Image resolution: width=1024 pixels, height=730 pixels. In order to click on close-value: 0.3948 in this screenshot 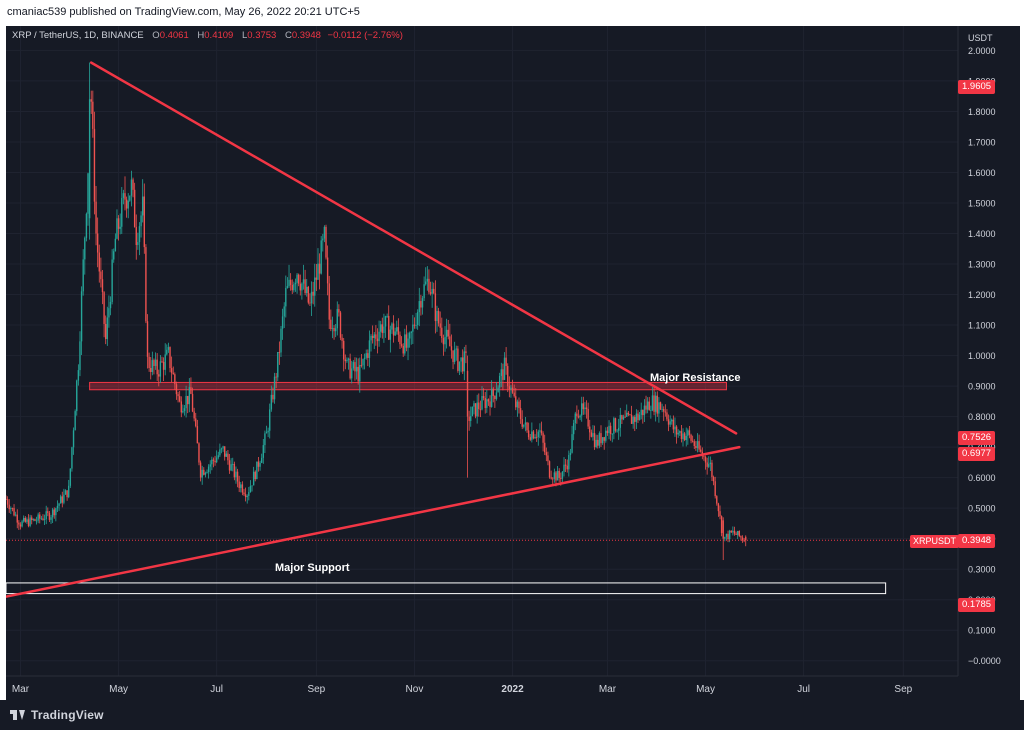, I will do `click(306, 35)`.